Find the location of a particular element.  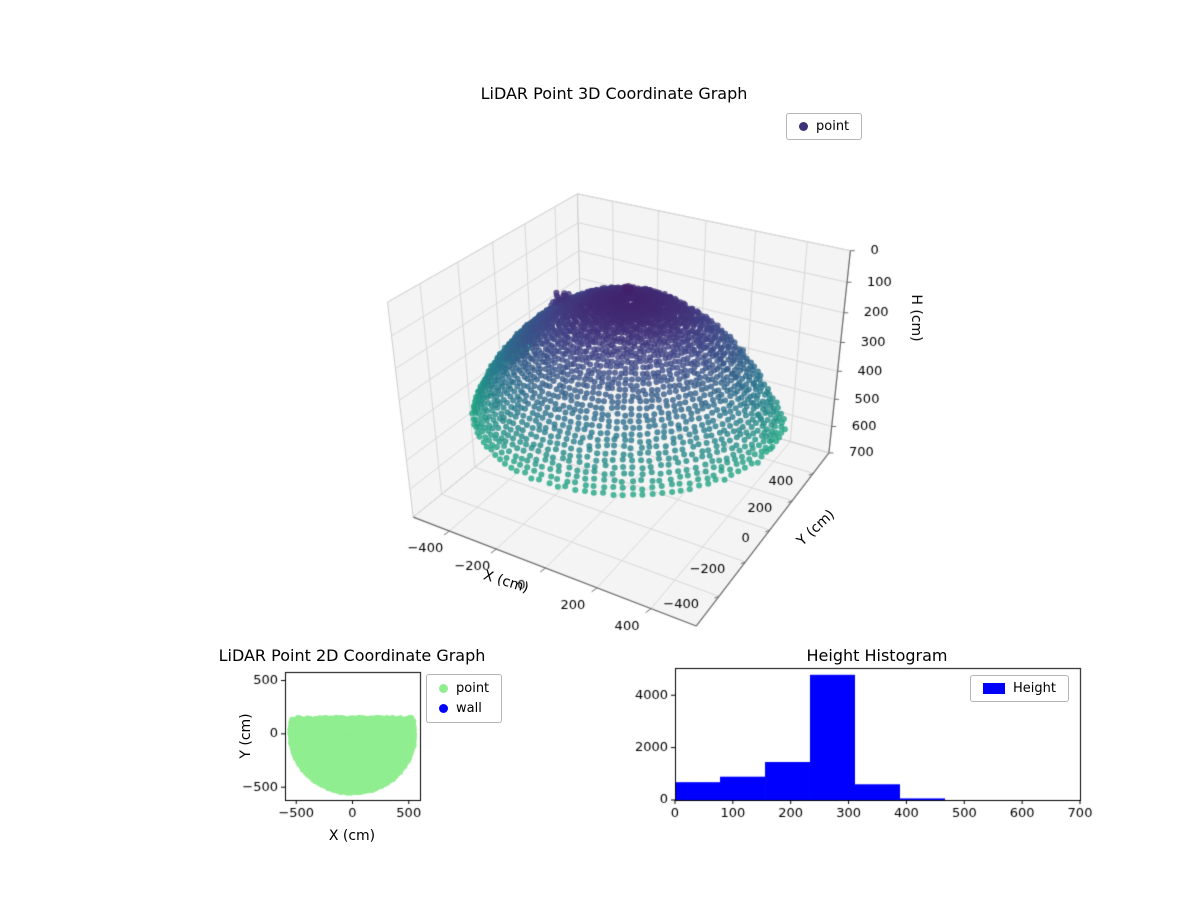

plot2d-legend-point-row: point is located at coordinates (464, 688).